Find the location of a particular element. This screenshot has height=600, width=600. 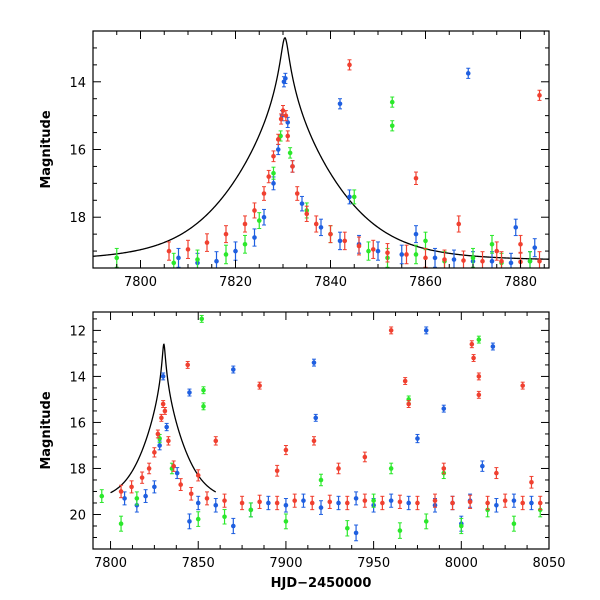

x-tick-label: 7880 is located at coordinates (520, 282).